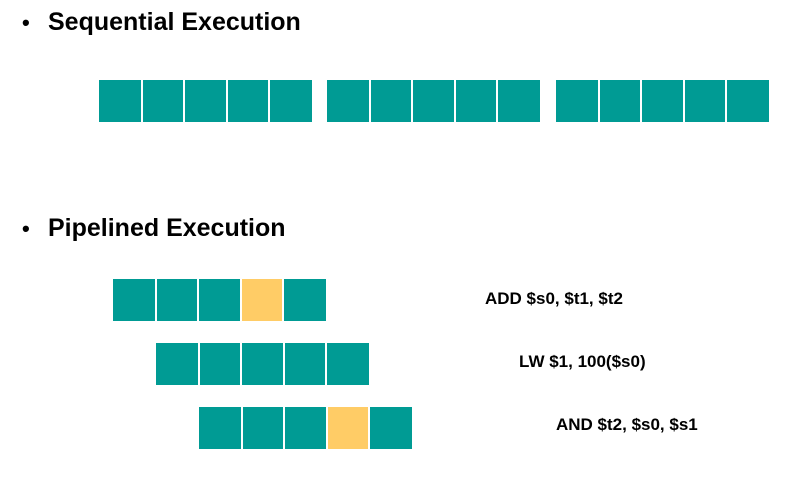  I want to click on pipelined-heading: • Pipelined Execution, so click(154, 228).